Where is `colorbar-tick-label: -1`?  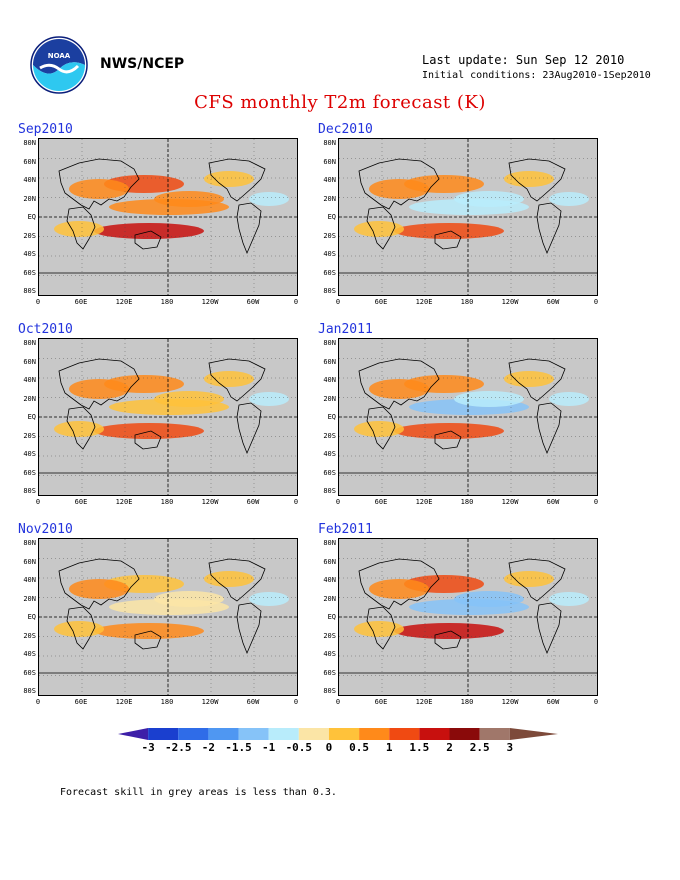
colorbar-tick-label: -1 is located at coordinates (269, 747).